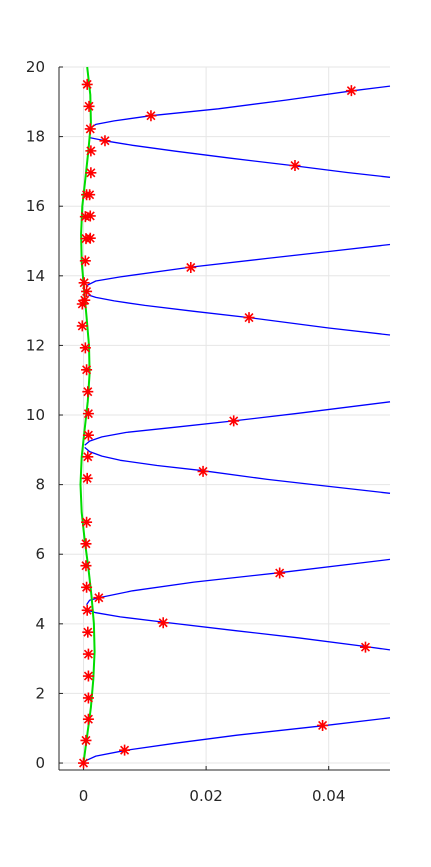 The height and width of the screenshot is (867, 431). I want to click on x-tick-label: 0.04, so click(328, 796).